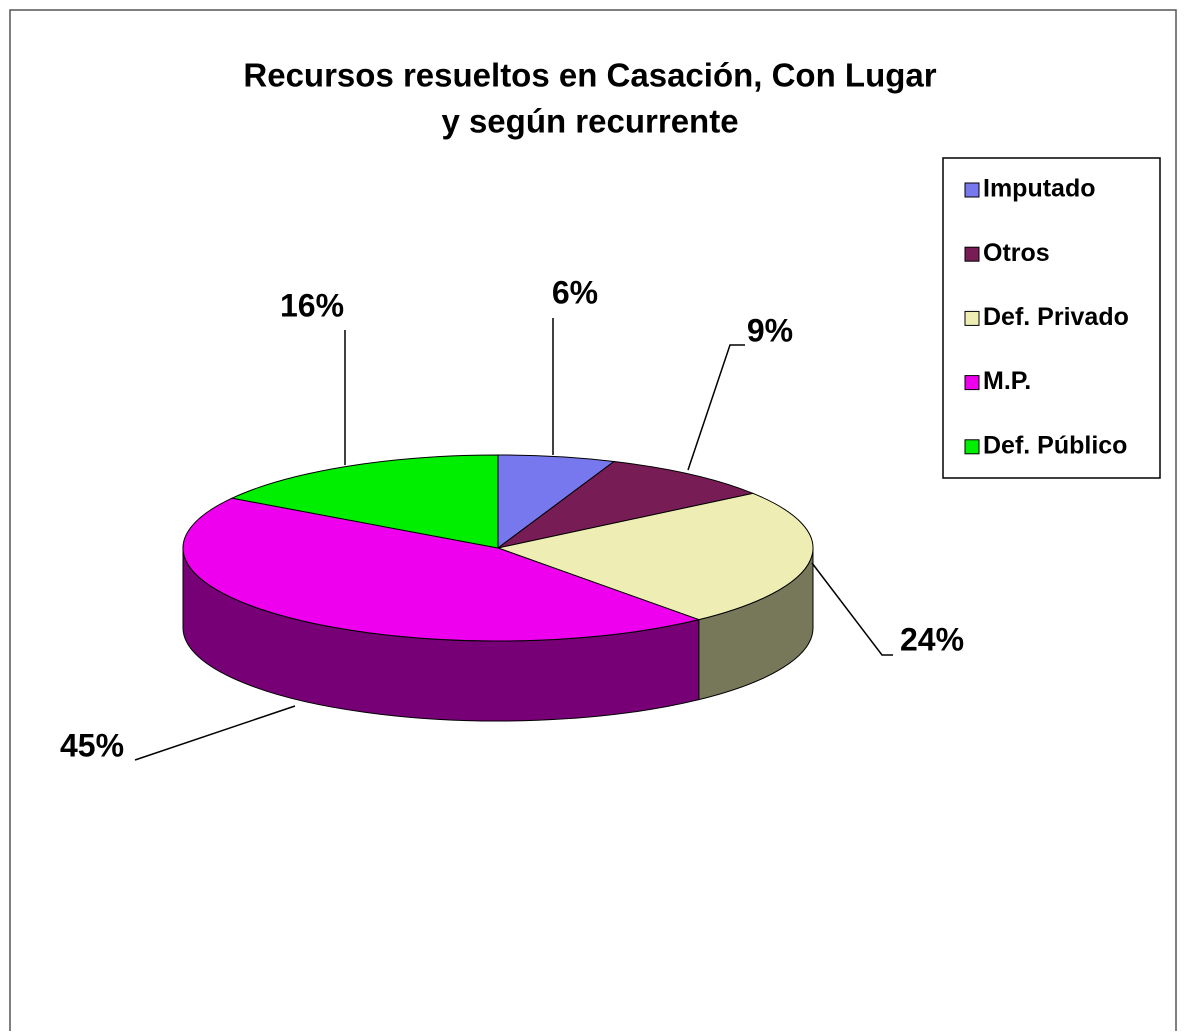 The width and height of the screenshot is (1186, 1036). Describe the element at coordinates (932, 639) in the screenshot. I see `data-label: 24%` at that location.